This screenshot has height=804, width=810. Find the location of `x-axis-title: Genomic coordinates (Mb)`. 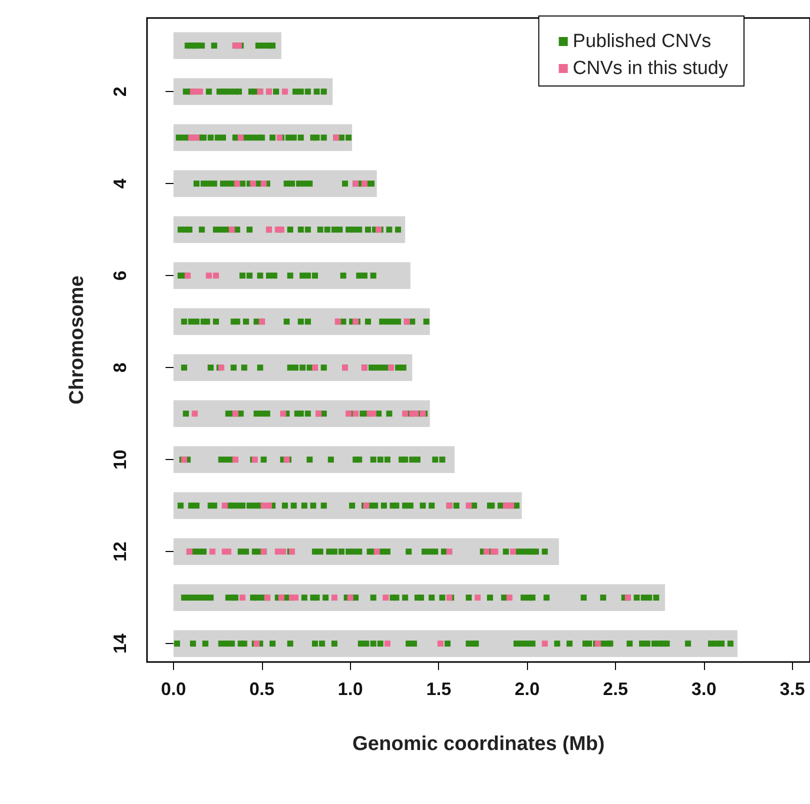

x-axis-title: Genomic coordinates (Mb) is located at coordinates (478, 744).